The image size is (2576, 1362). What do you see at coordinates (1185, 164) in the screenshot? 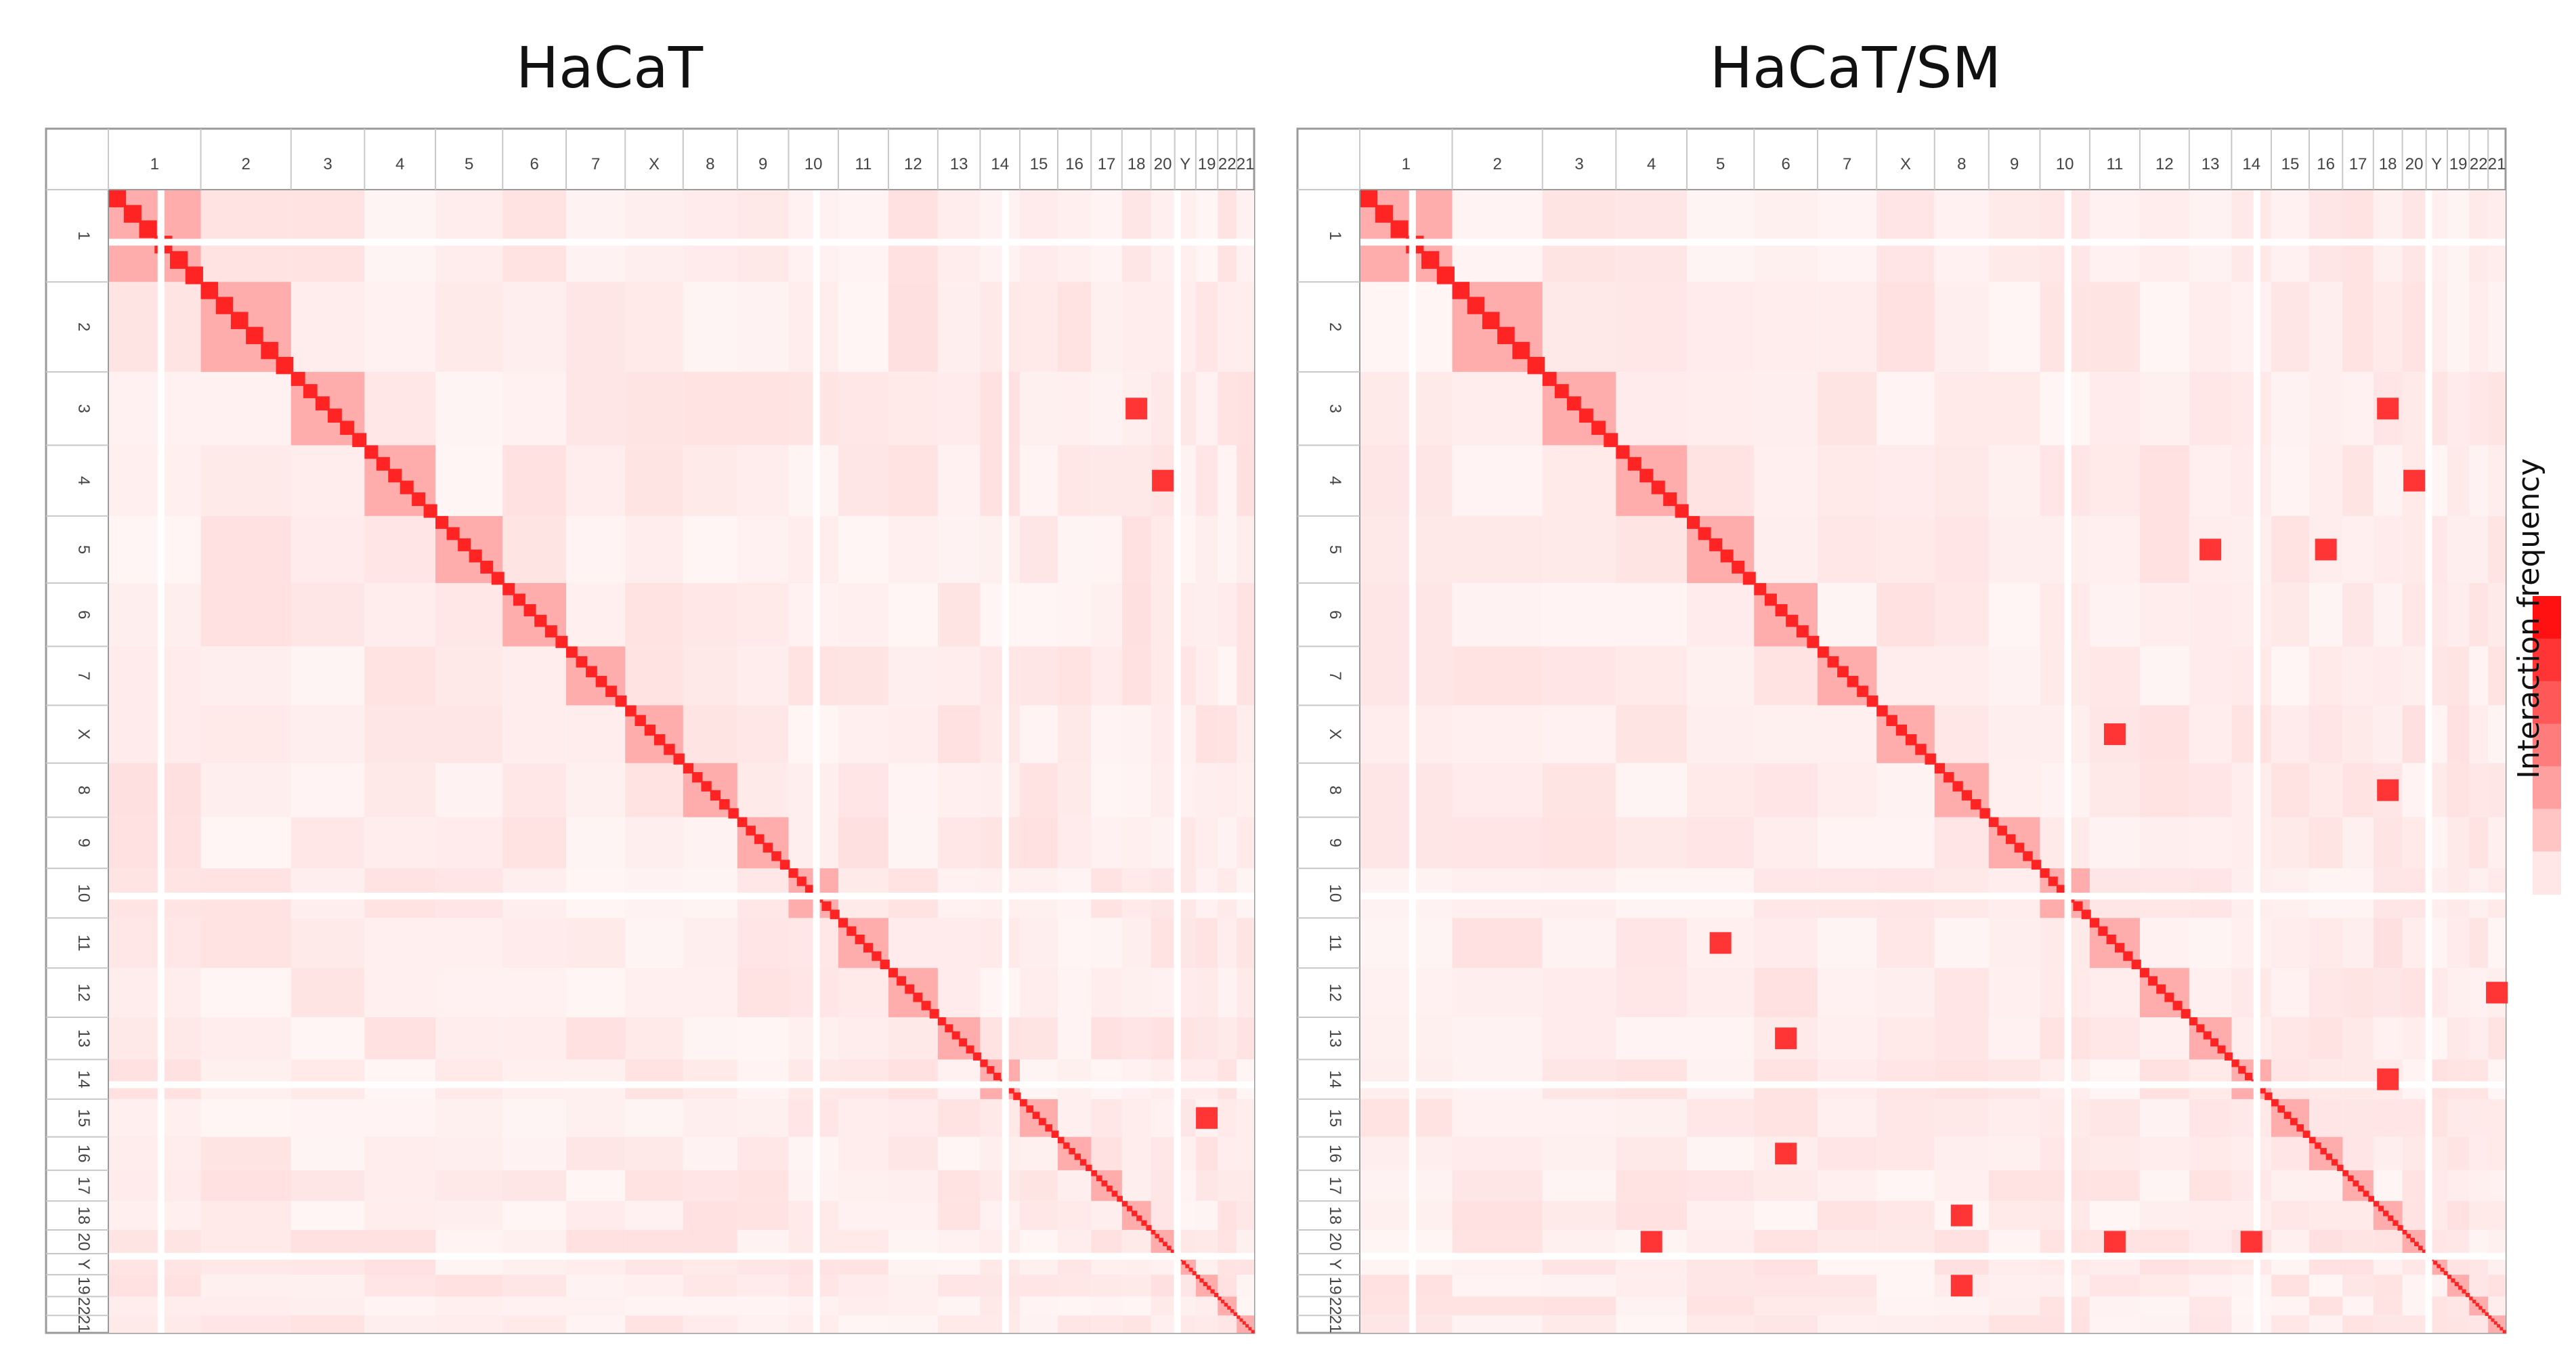
I see `col-chrom-label: Y` at bounding box center [1185, 164].